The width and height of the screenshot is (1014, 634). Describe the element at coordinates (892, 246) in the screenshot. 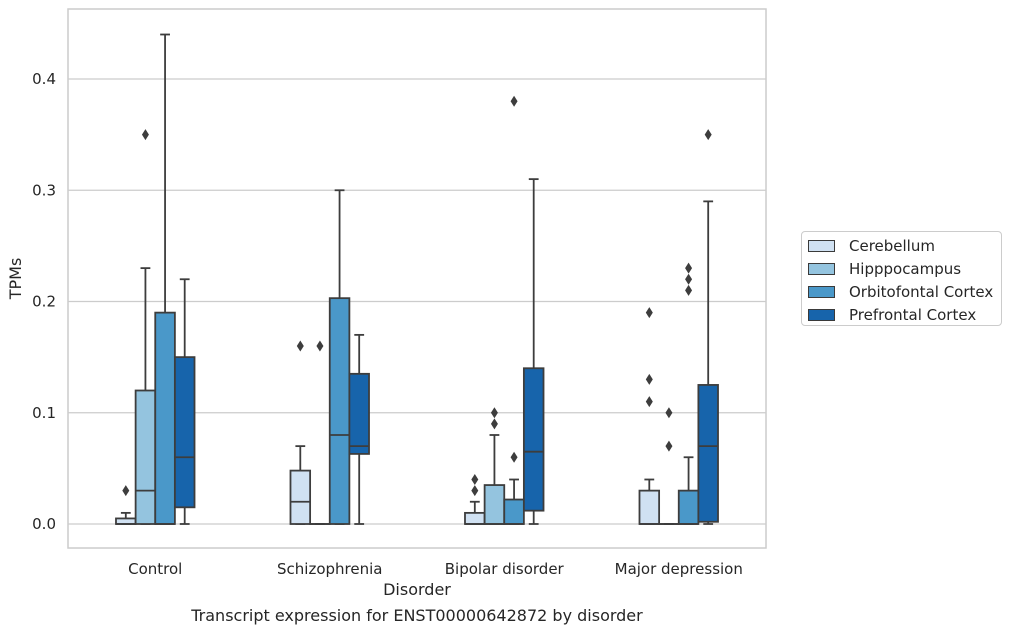

I see `legend-label: Cerebellum` at that location.